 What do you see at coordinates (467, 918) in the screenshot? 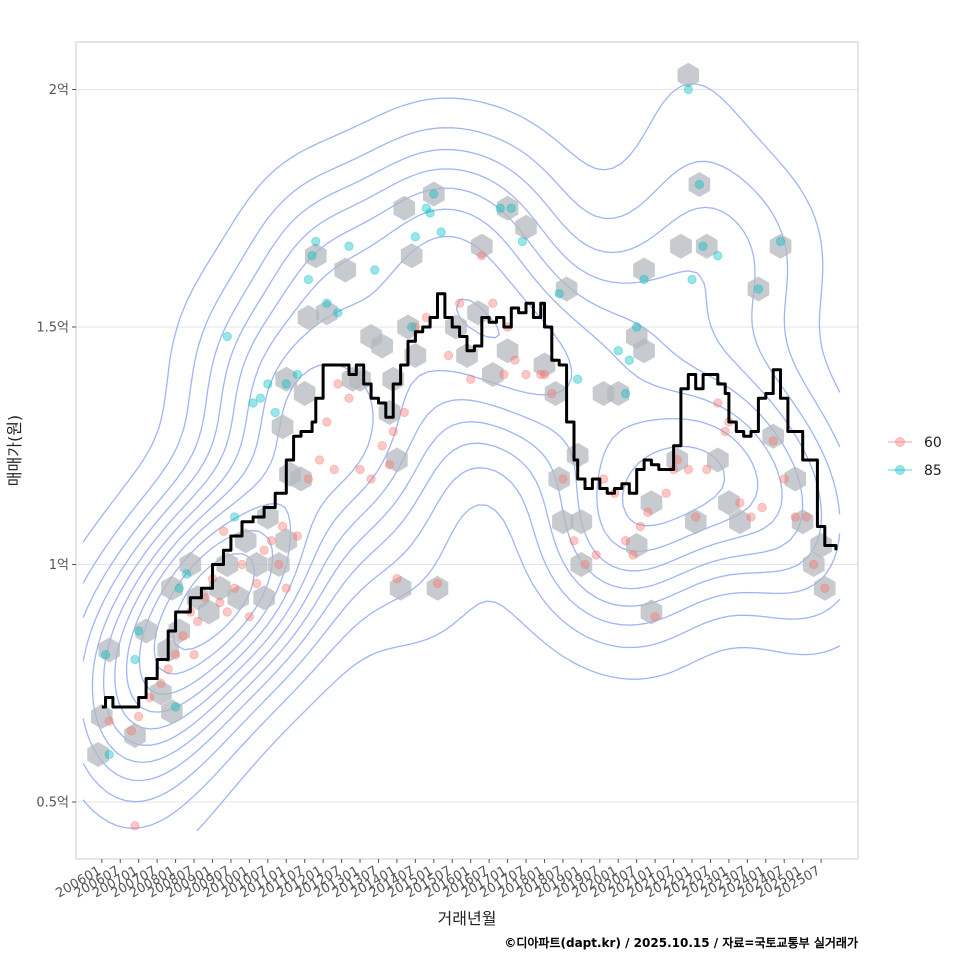
I see `x-axis-title: 거래년월` at bounding box center [467, 918].